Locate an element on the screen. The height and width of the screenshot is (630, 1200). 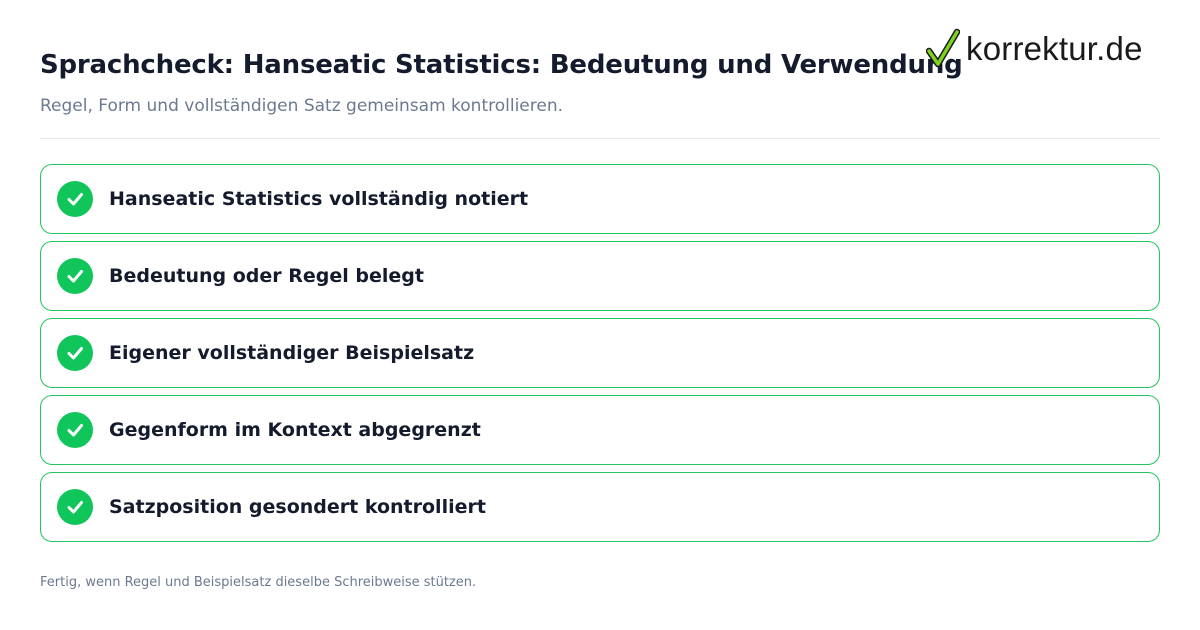
checklist-item: Bedeutung oder Regel belegt is located at coordinates (600, 276).